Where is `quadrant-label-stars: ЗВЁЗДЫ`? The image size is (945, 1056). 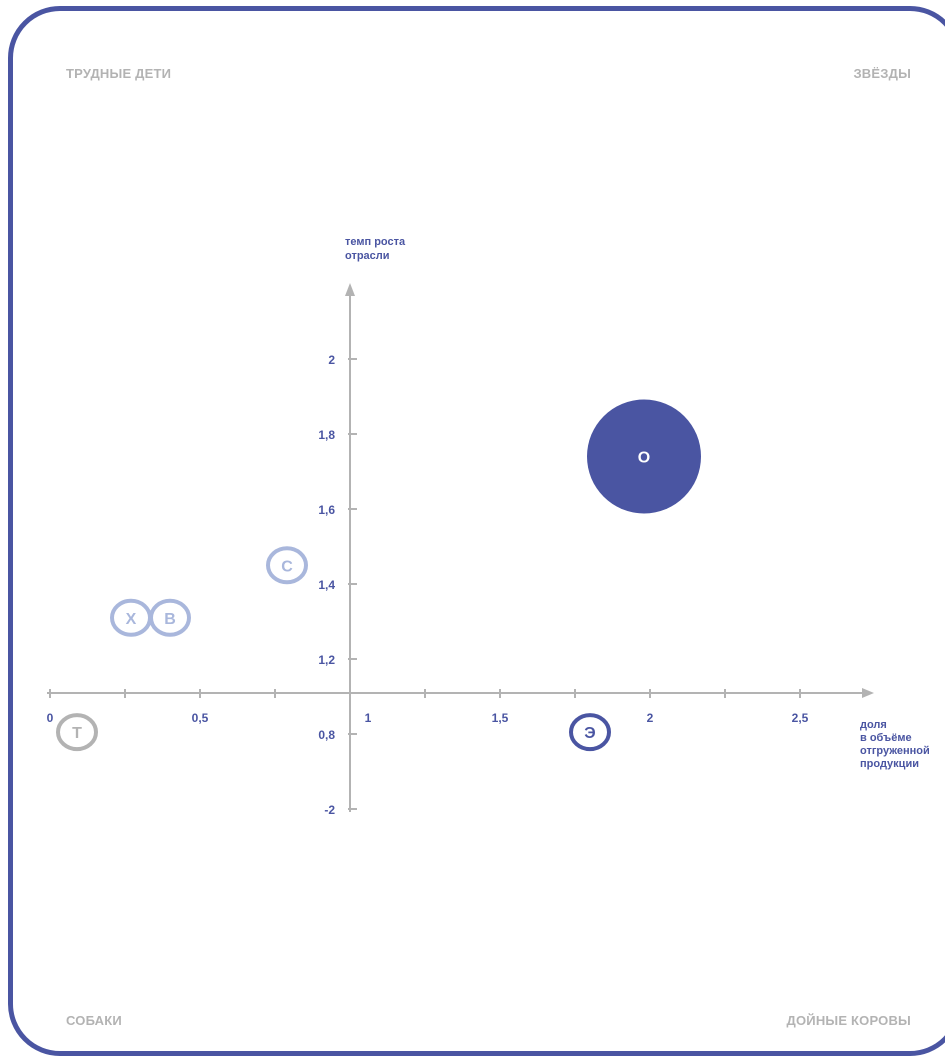
quadrant-label-stars: ЗВЁЗДЫ is located at coordinates (882, 73).